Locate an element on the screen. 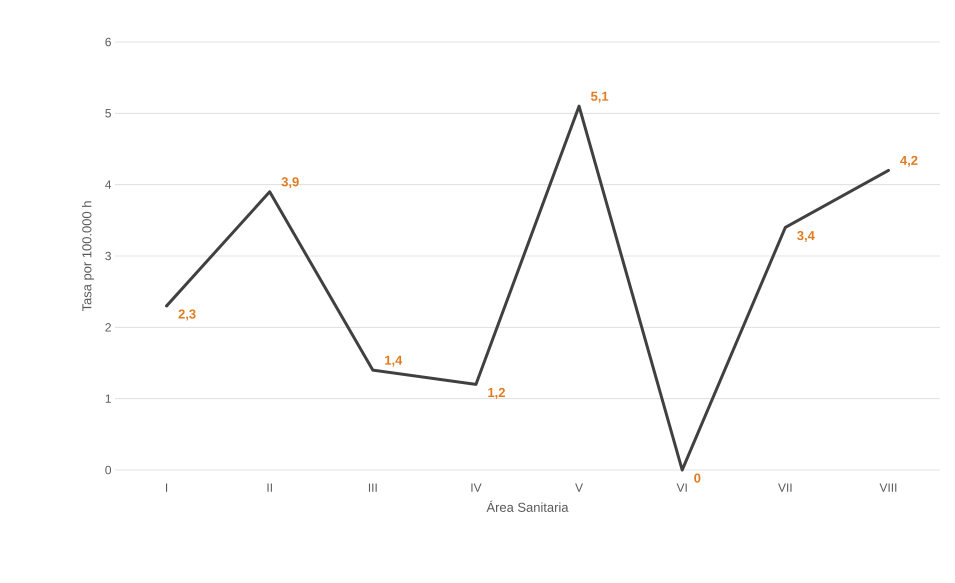 Image resolution: width=955 pixels, height=583 pixels. y-tick-label: 0 is located at coordinates (108, 470).